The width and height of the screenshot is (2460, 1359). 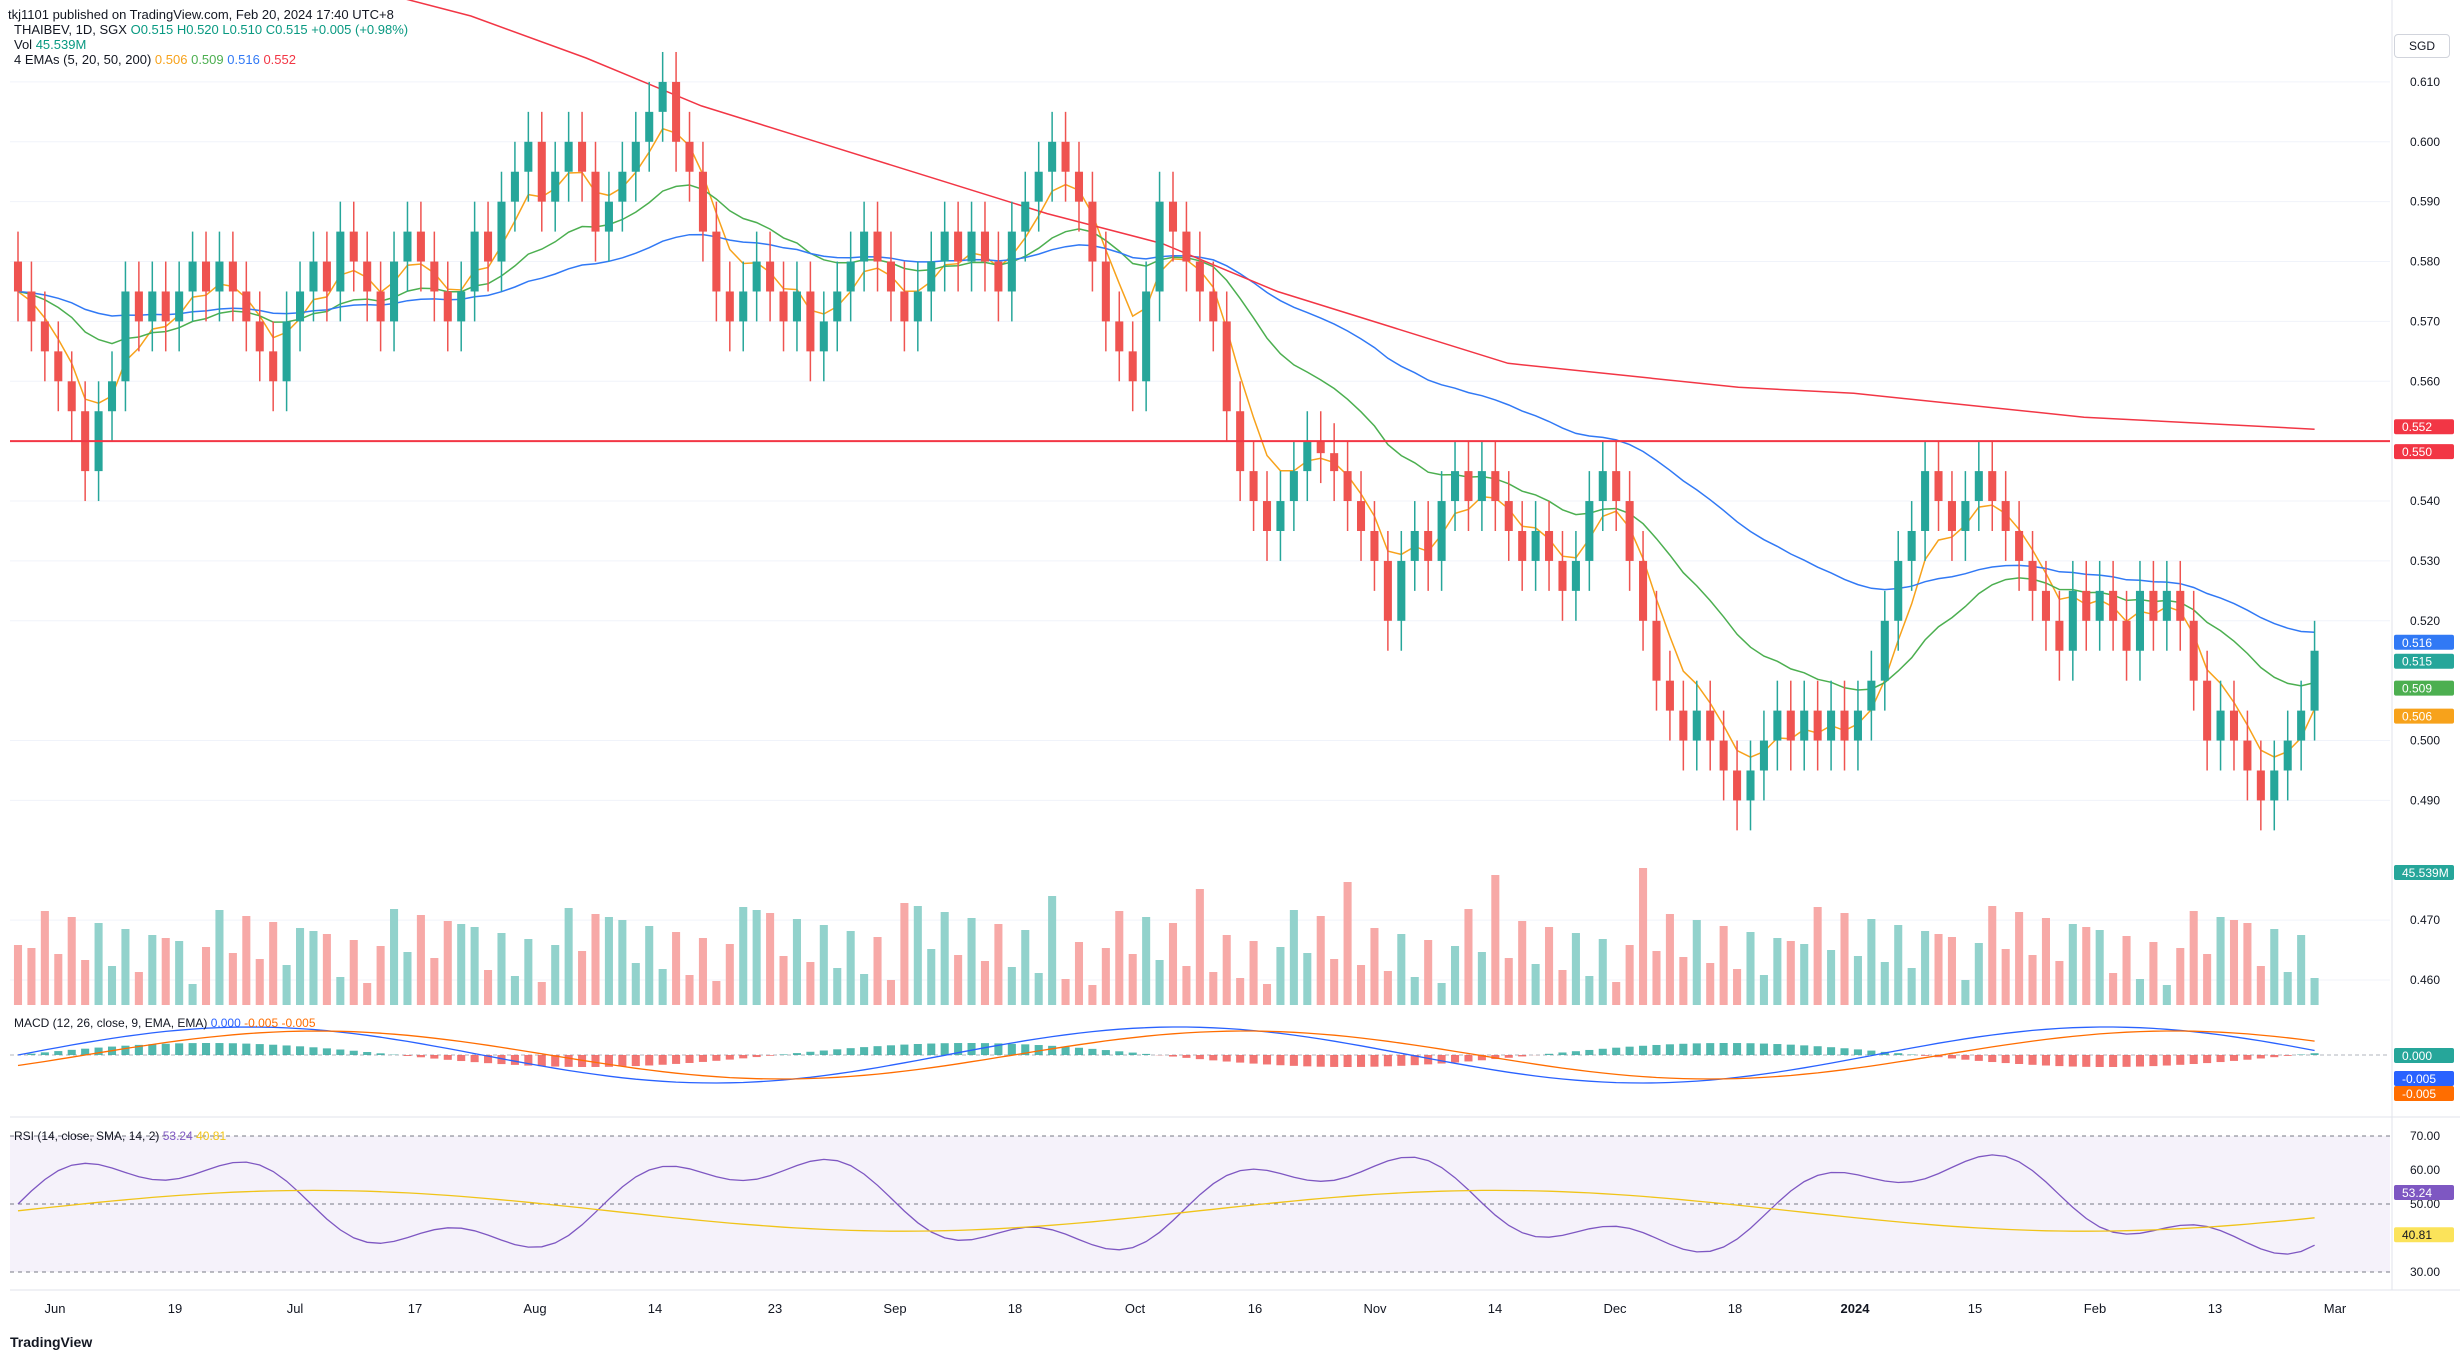 I want to click on currency-button: SGD, so click(x=2422, y=46).